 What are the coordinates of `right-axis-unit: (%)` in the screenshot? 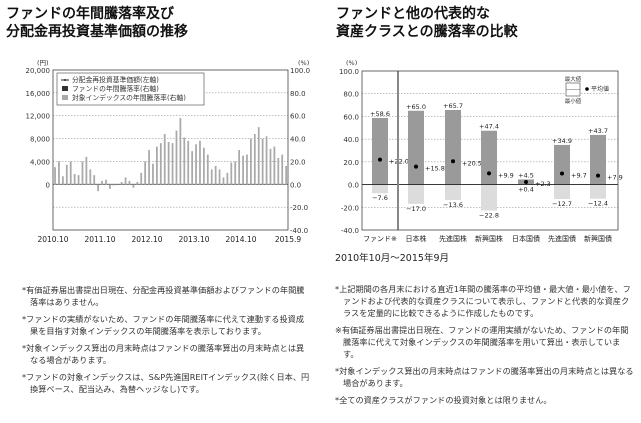 It's located at (303, 63).